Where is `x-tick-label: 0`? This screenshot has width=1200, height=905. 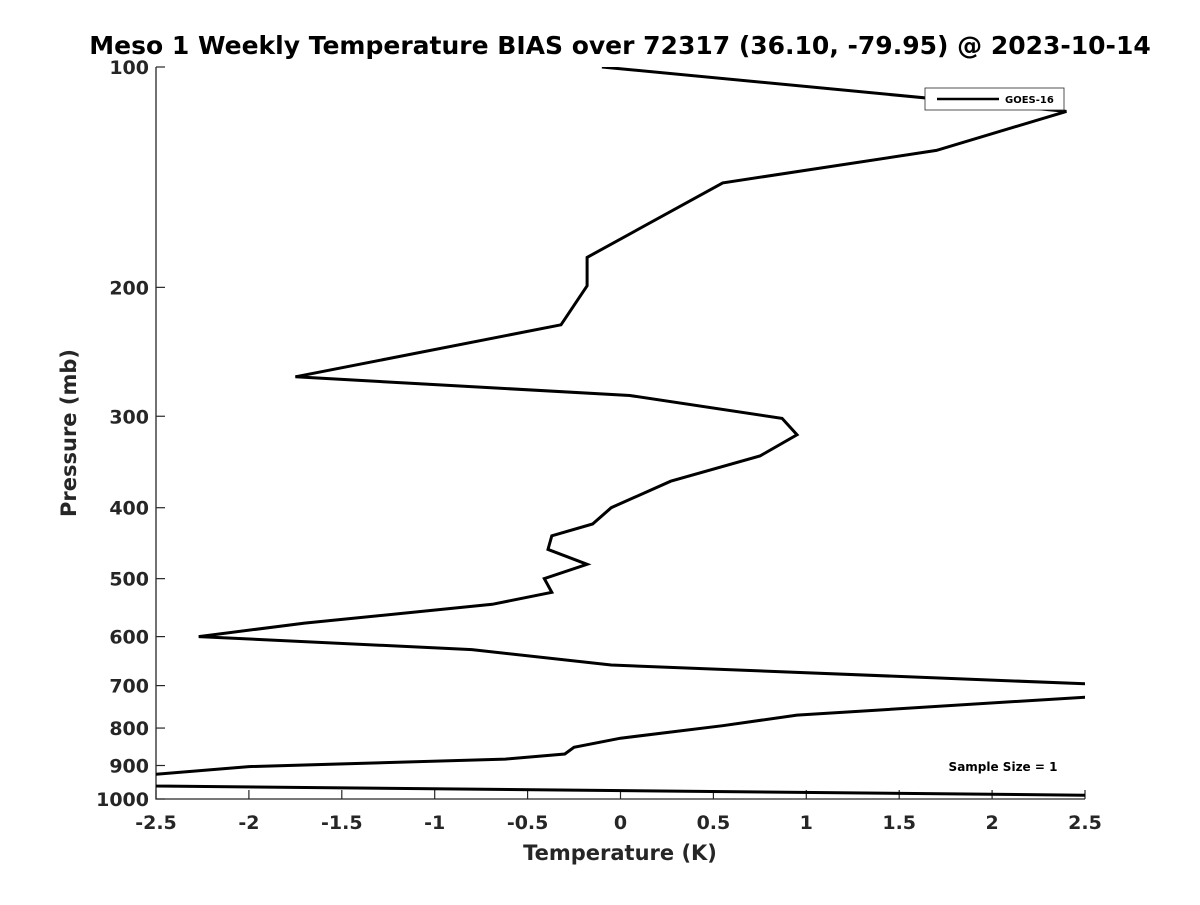 x-tick-label: 0 is located at coordinates (620, 823).